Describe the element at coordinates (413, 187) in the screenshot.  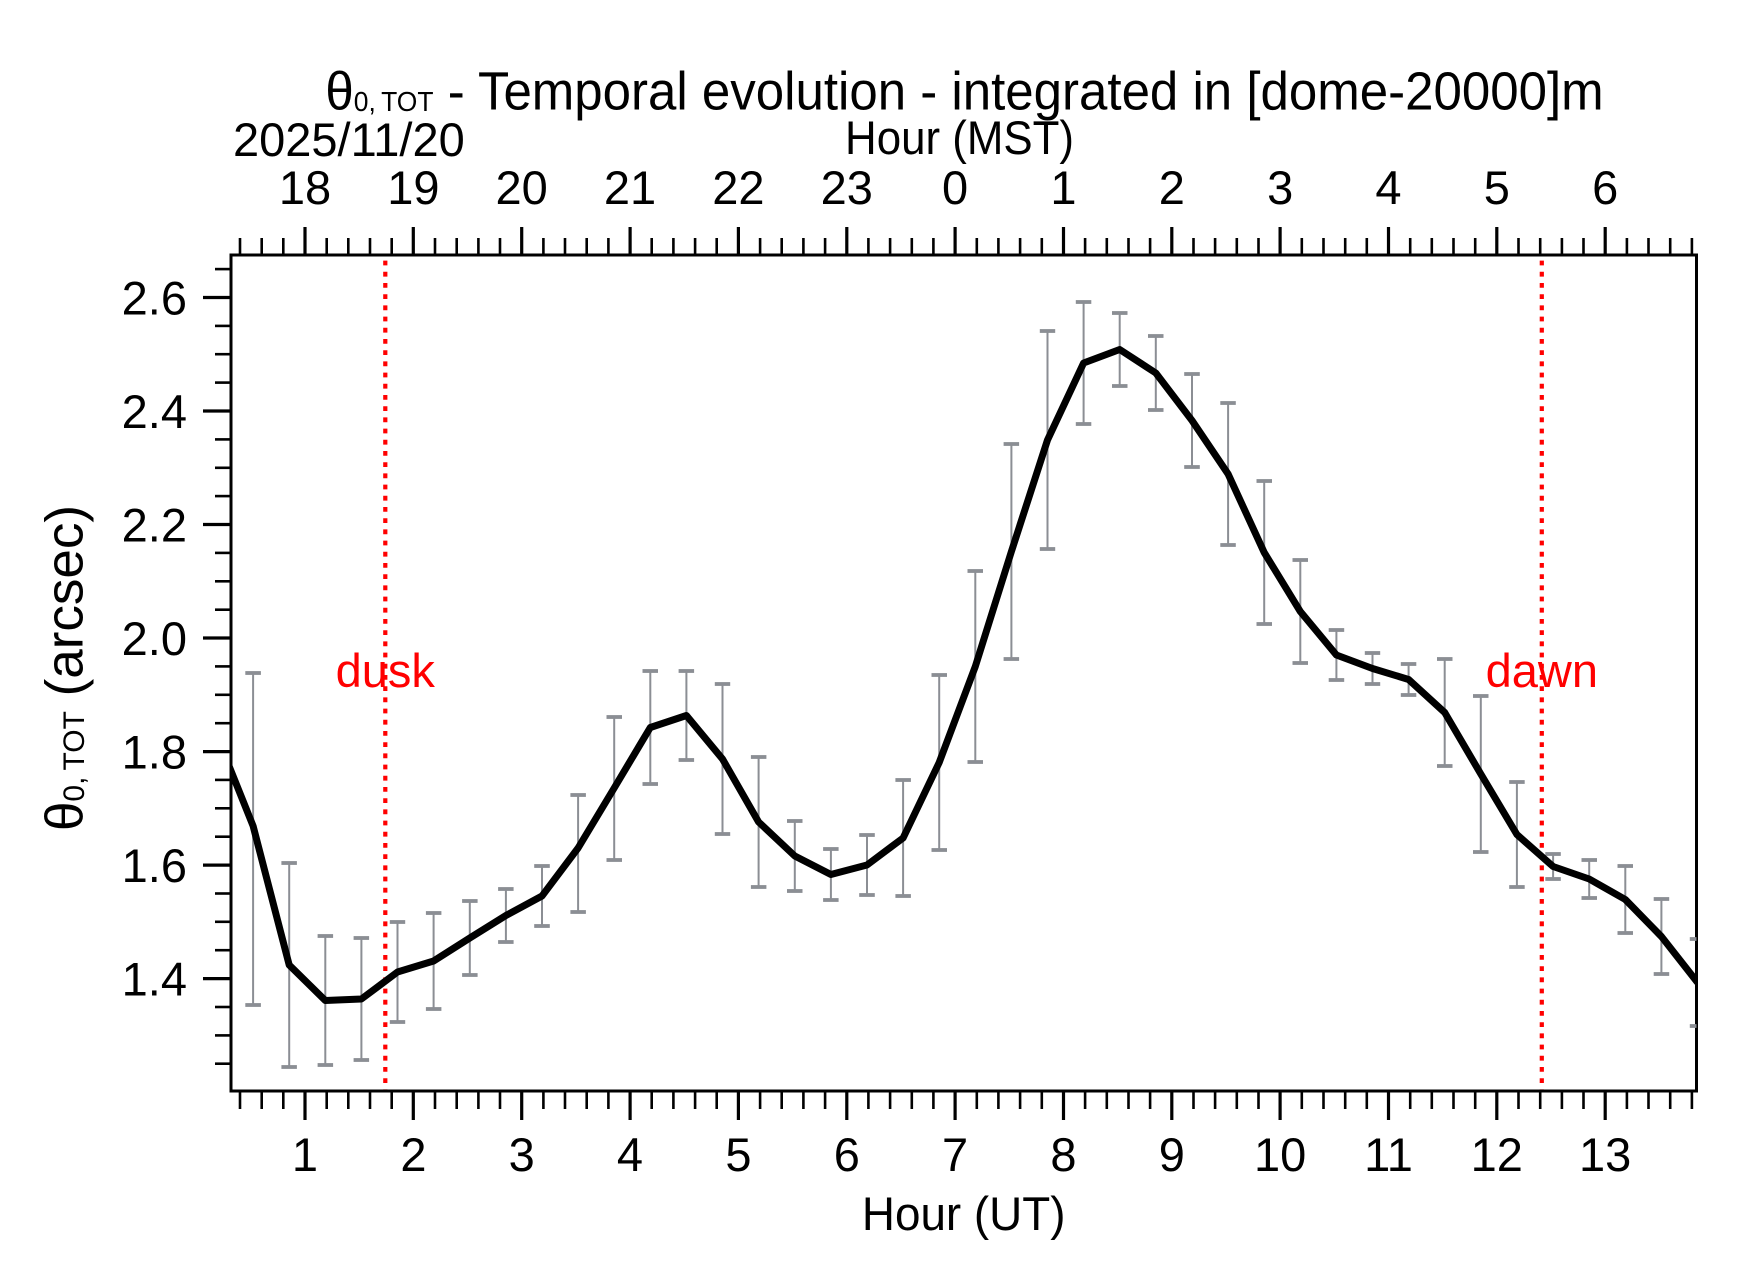
I see `svg-text: 19` at that location.